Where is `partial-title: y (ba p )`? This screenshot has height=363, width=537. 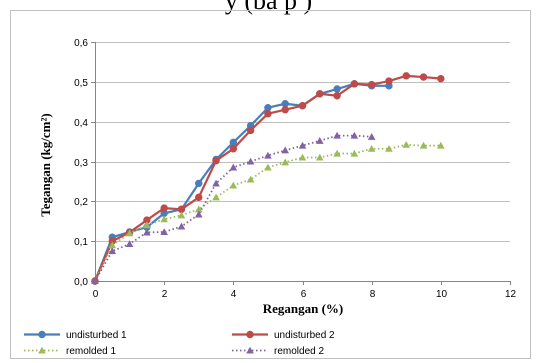
partial-title: y (ba p ) is located at coordinates (268, 7).